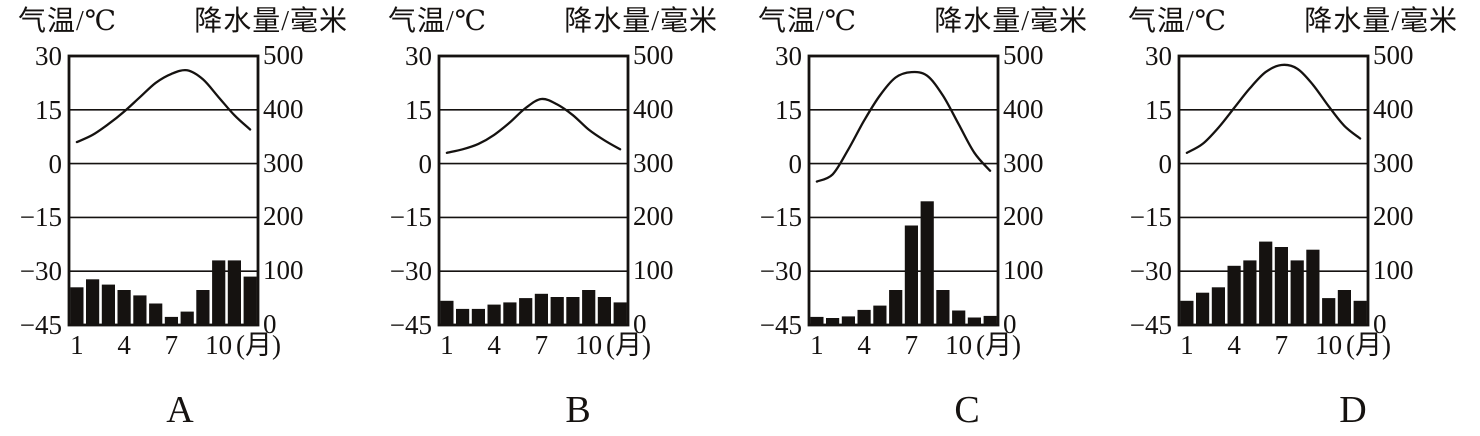  I want to click on month-axis-unit-label: (月), so click(1368, 345).